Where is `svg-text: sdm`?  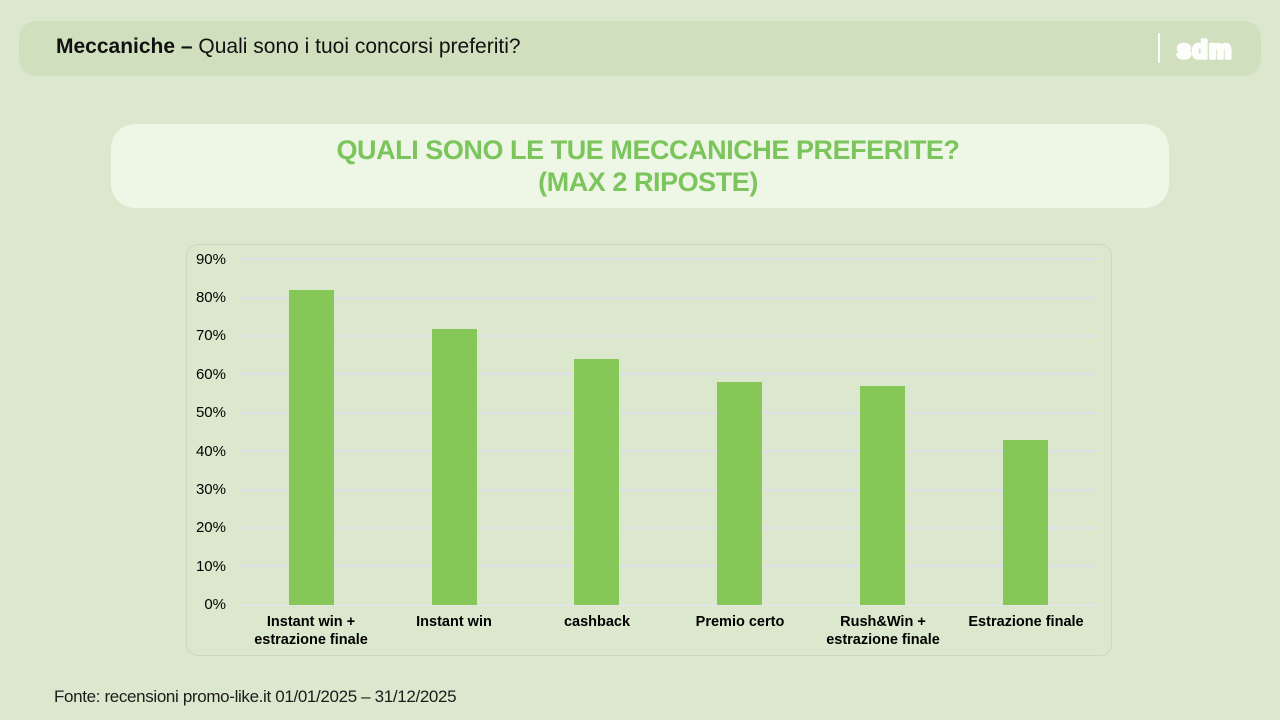
svg-text: sdm is located at coordinates (1205, 50).